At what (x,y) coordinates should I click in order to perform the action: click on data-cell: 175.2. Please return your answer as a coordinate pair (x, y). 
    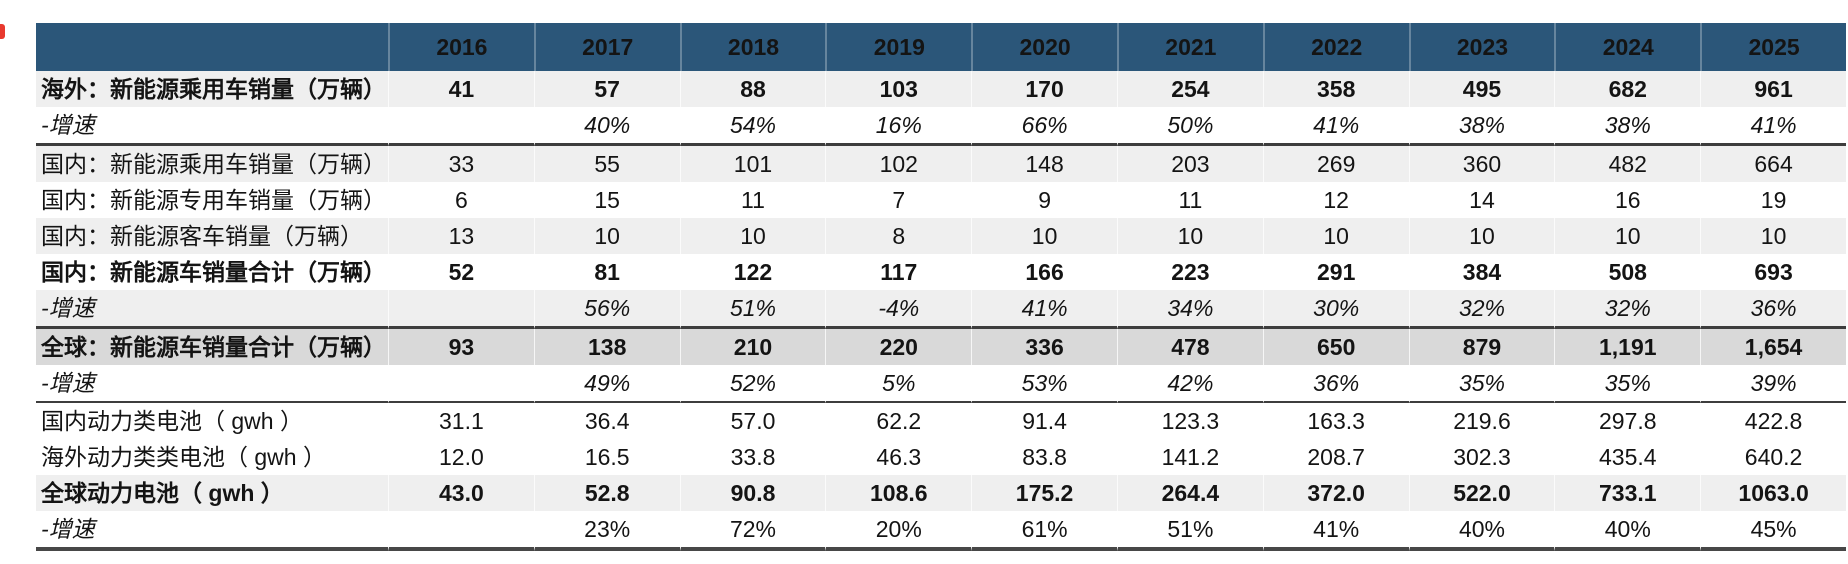
    Looking at the image, I should click on (1044, 493).